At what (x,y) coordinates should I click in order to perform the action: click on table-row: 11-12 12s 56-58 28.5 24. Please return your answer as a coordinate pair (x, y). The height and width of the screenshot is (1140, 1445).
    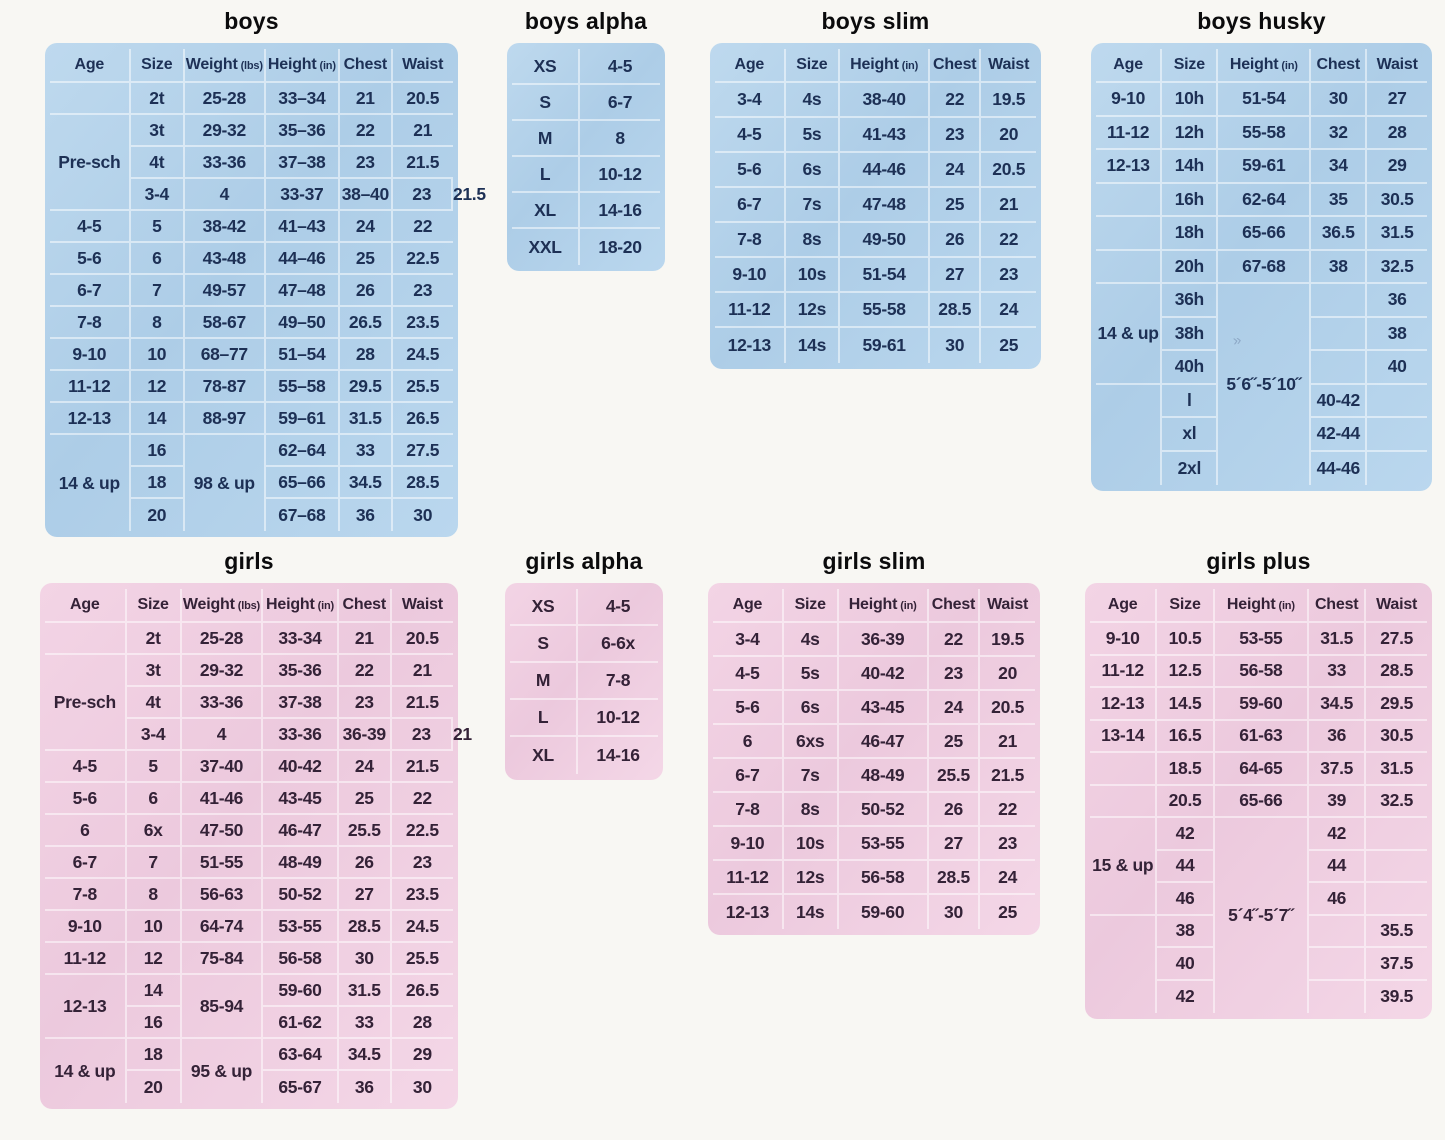
    Looking at the image, I should click on (874, 878).